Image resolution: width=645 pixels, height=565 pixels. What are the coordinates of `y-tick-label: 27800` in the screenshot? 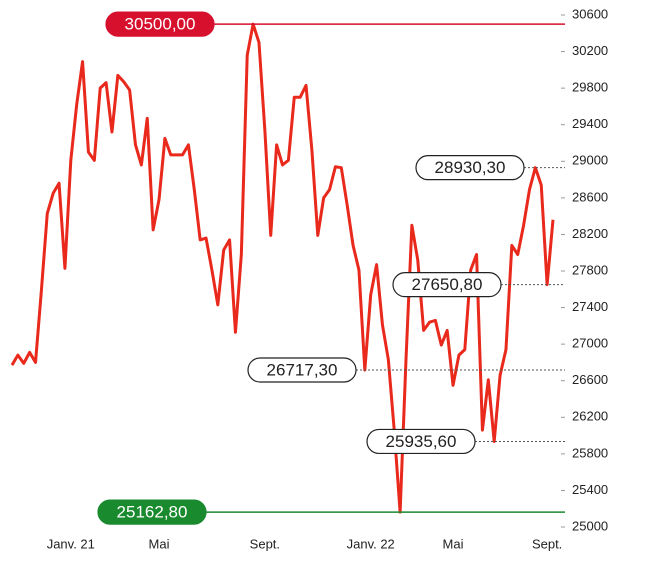 It's located at (590, 269).